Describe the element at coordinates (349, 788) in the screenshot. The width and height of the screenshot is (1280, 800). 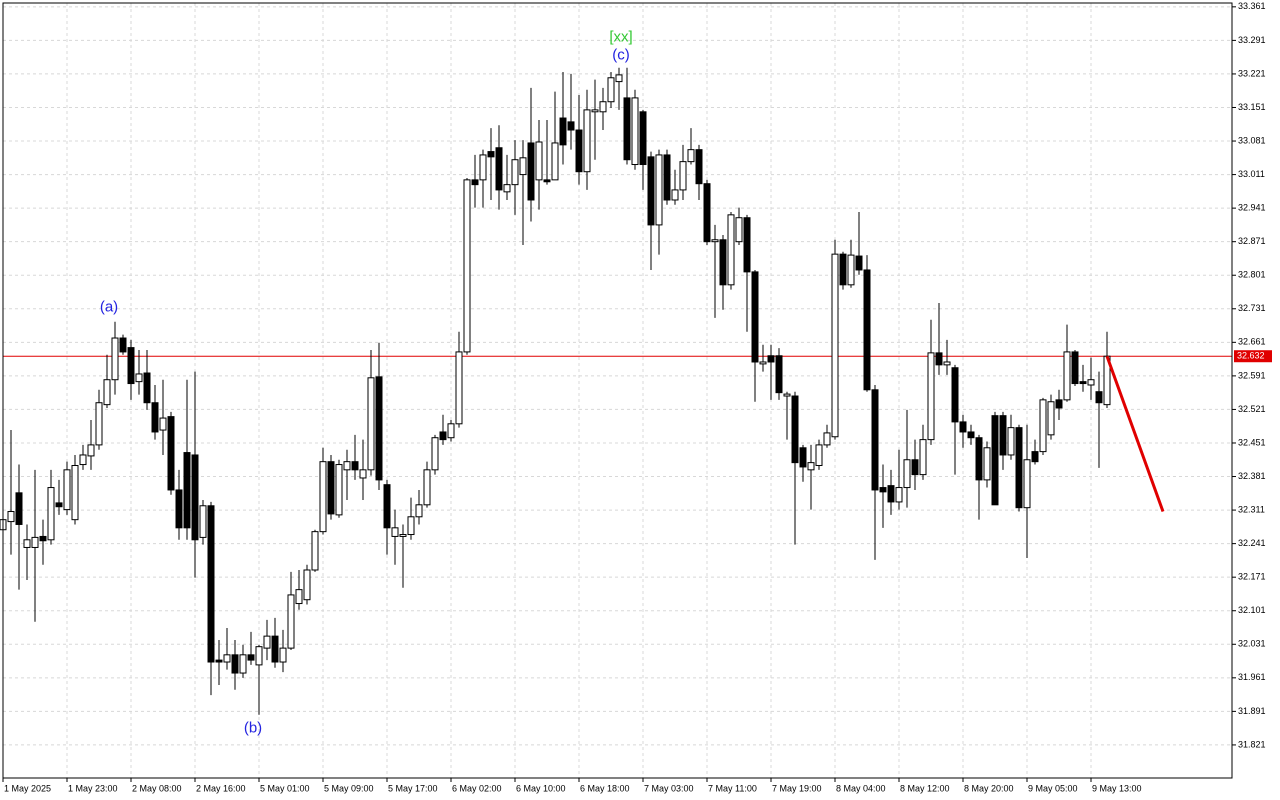
I see `x-tick-label: 5 May 09:00` at that location.